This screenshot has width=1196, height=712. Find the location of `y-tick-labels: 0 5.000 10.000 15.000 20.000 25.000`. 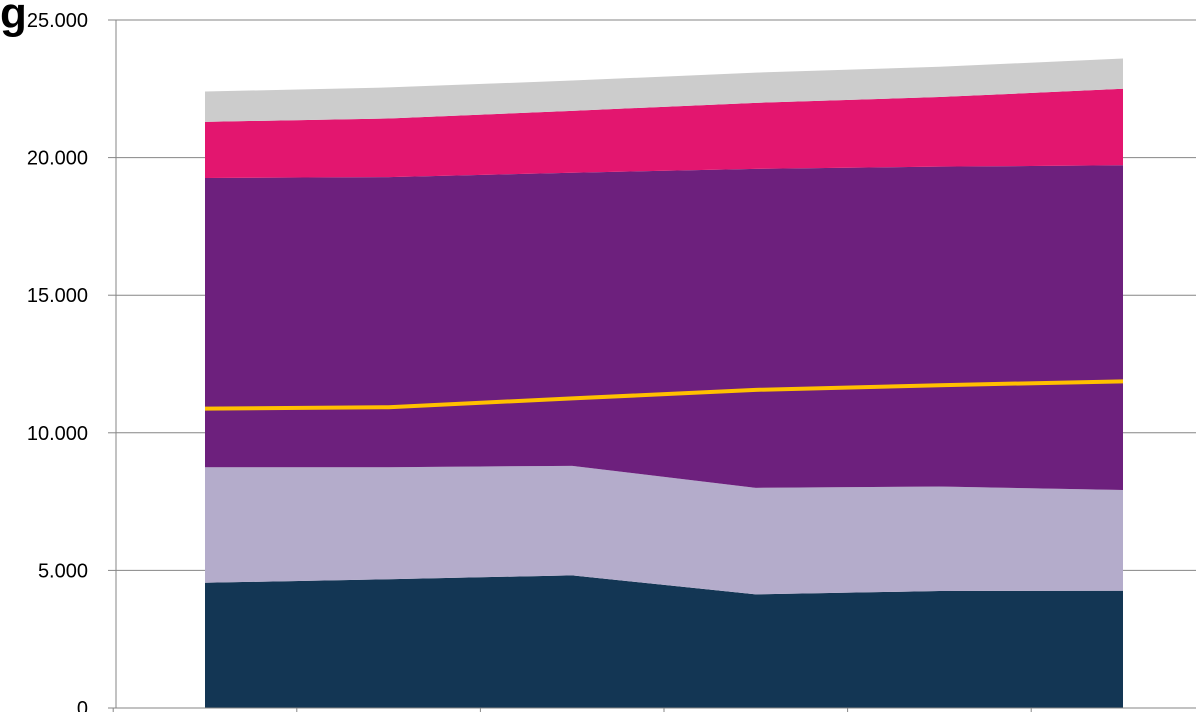

y-tick-labels: 0 5.000 10.000 15.000 20.000 25.000 is located at coordinates (57, 361).